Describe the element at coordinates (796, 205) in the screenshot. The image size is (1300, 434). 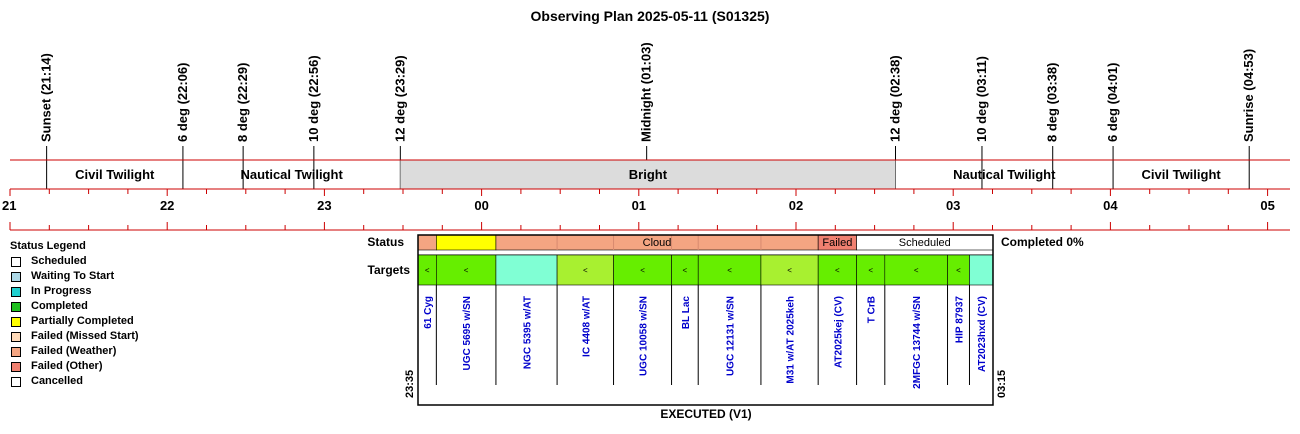
I see `hour-tick-label: 02` at that location.